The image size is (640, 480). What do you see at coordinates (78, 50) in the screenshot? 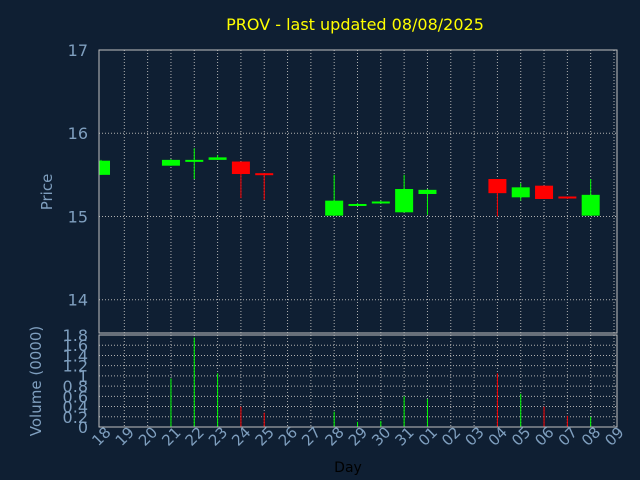
I see `price-tick-label: 17` at bounding box center [78, 50].